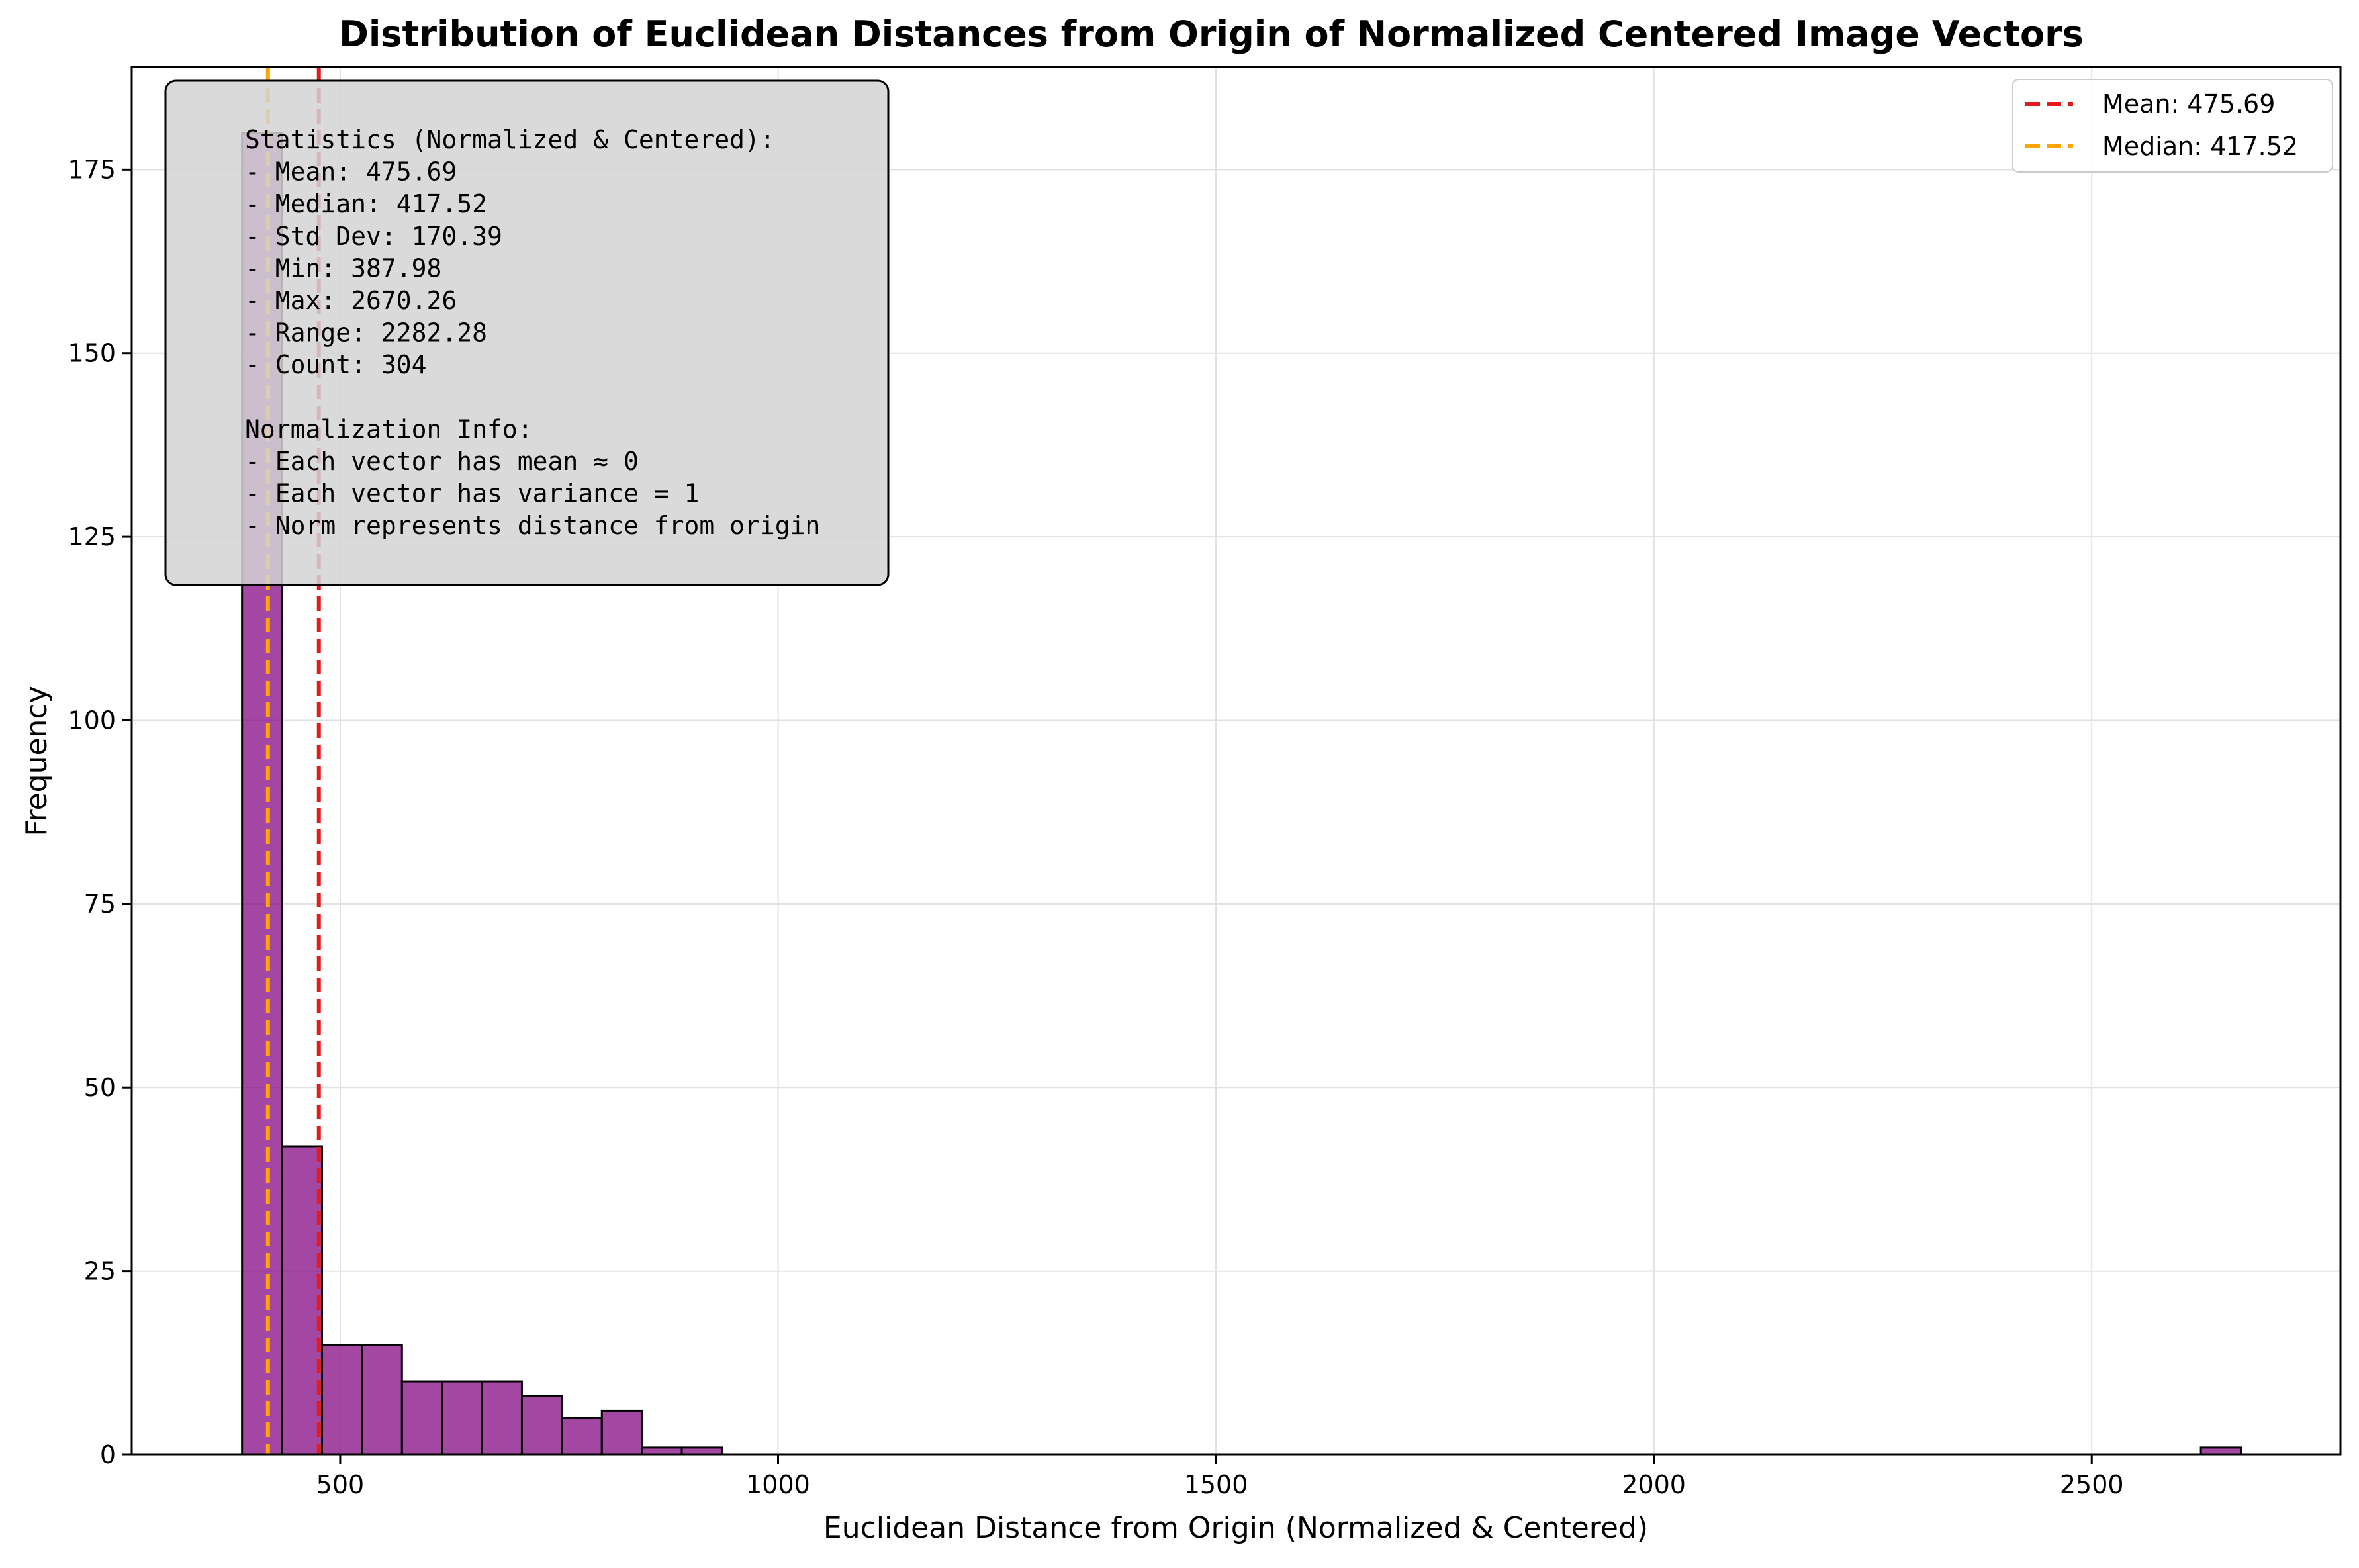 The width and height of the screenshot is (2359, 1568). What do you see at coordinates (340, 1484) in the screenshot?
I see `x-tick-label: 500` at bounding box center [340, 1484].